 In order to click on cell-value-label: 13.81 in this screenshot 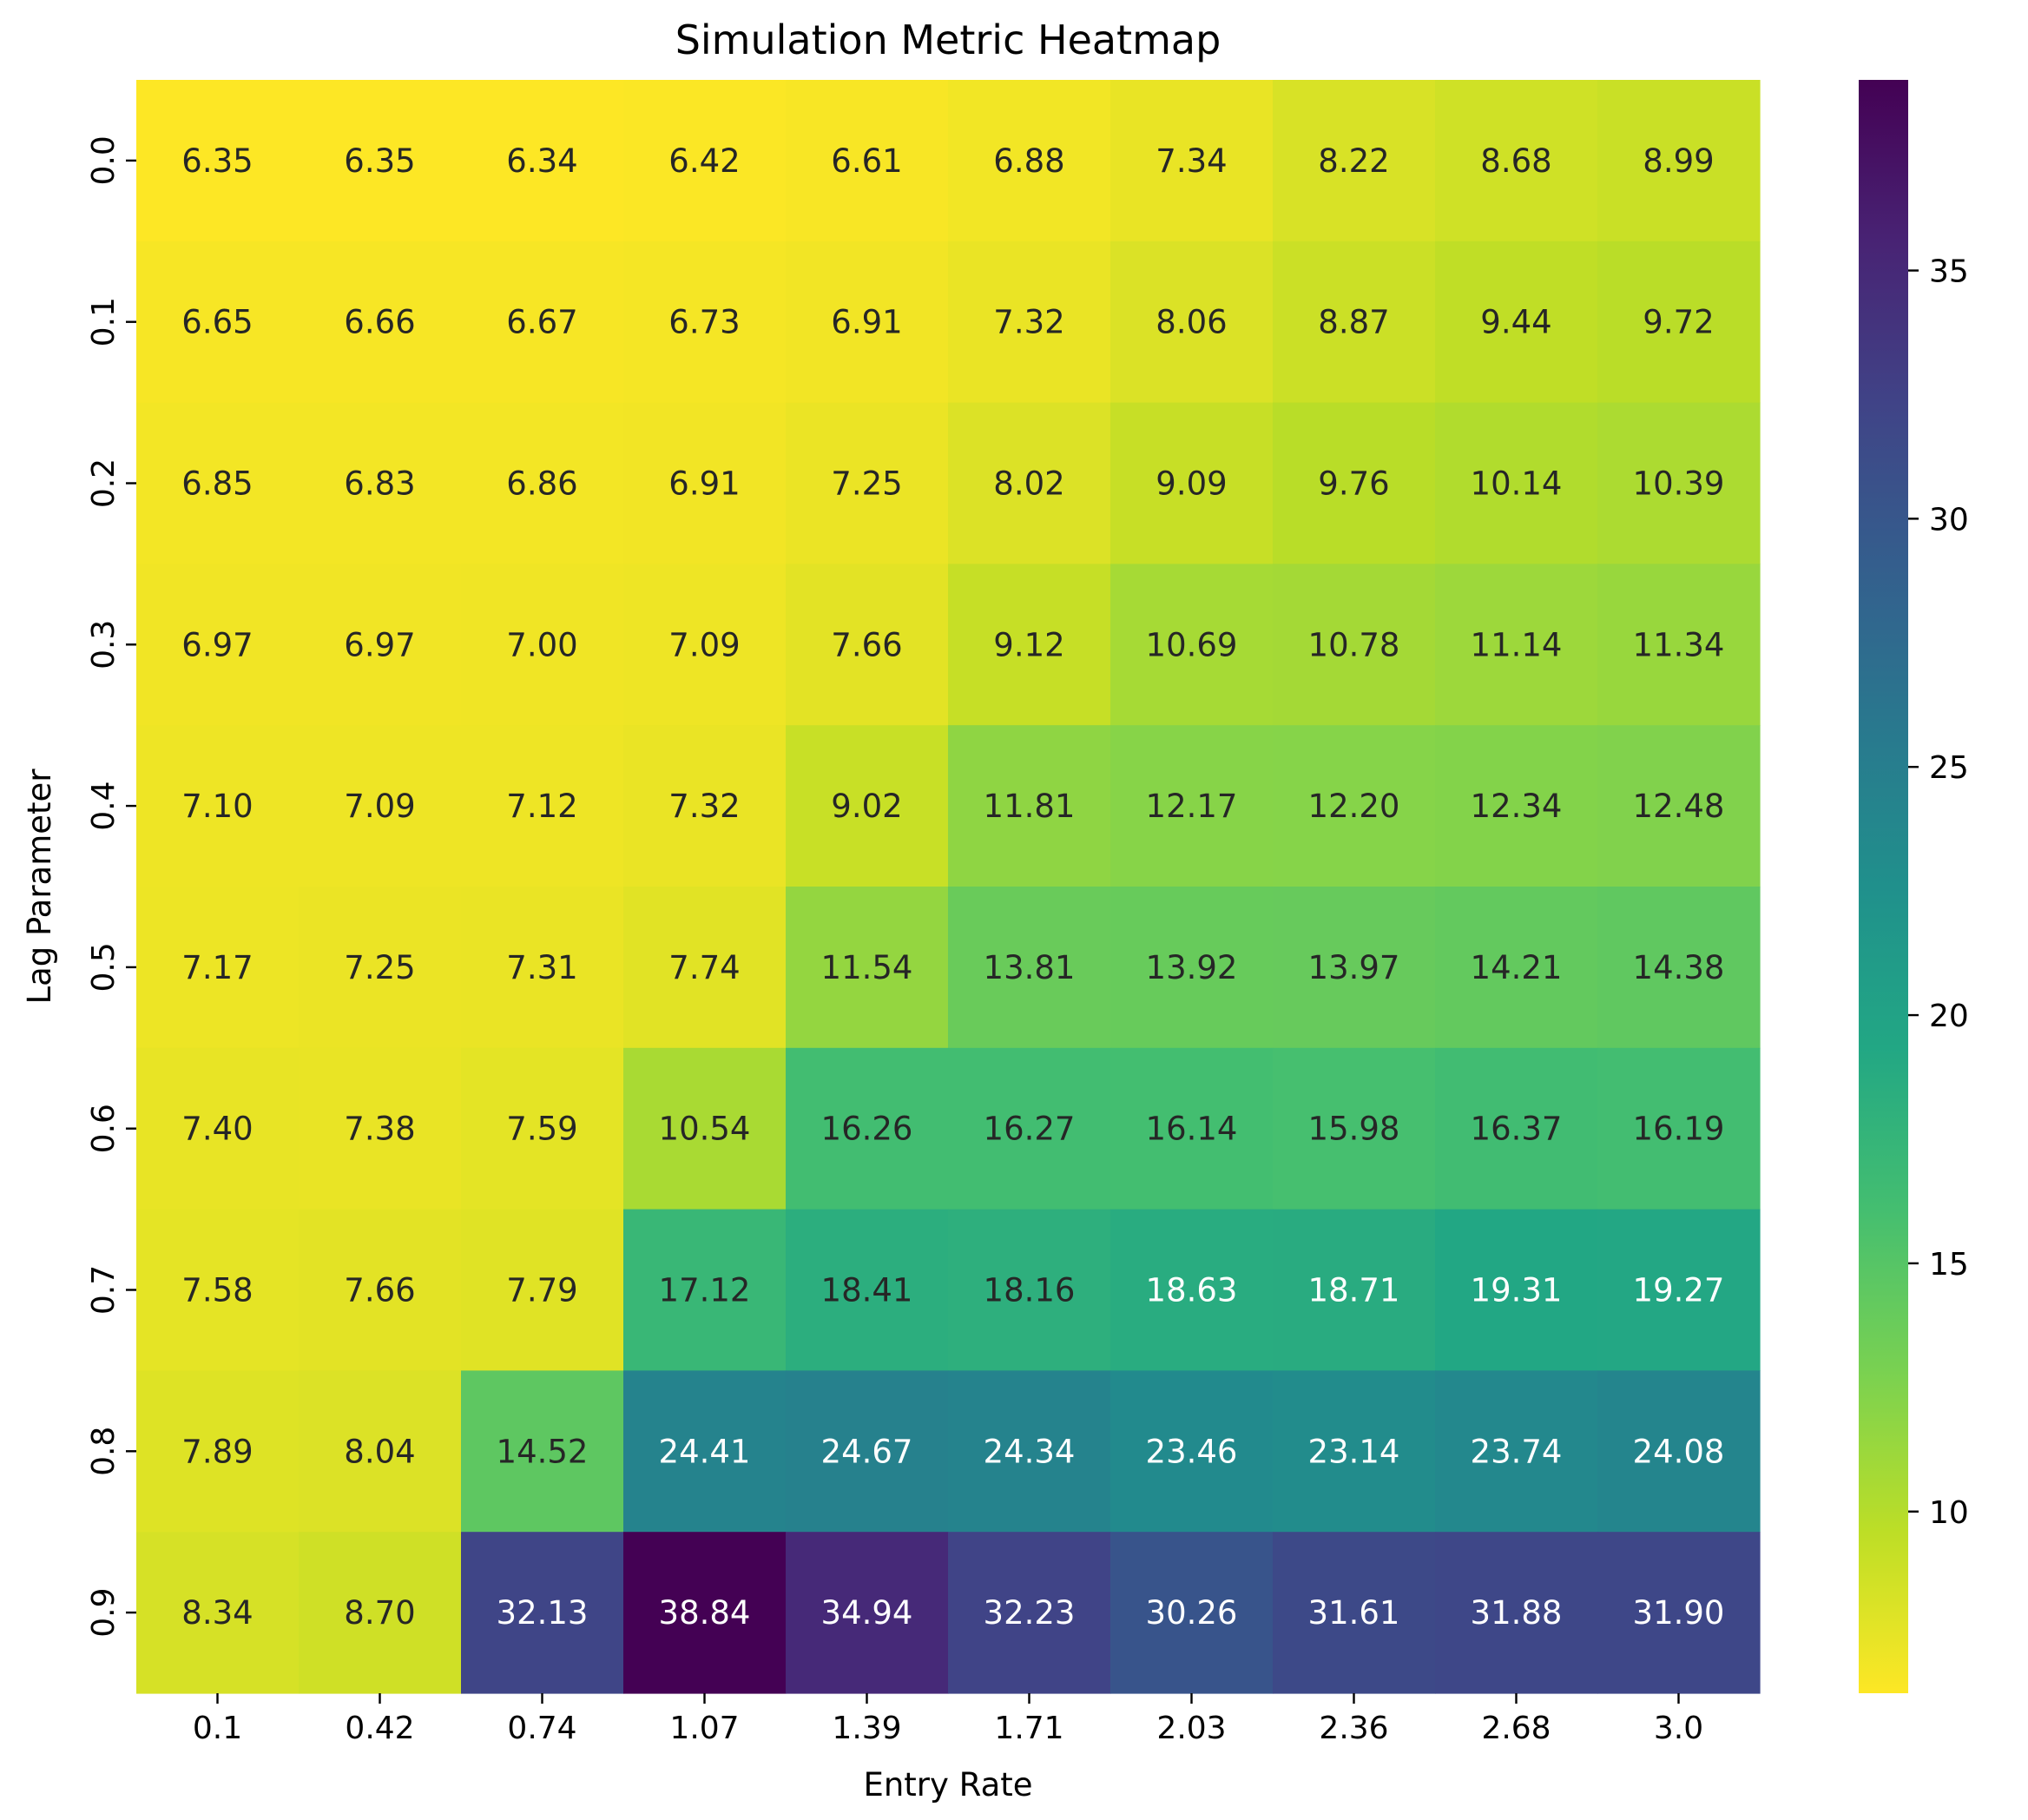, I will do `click(1030, 967)`.